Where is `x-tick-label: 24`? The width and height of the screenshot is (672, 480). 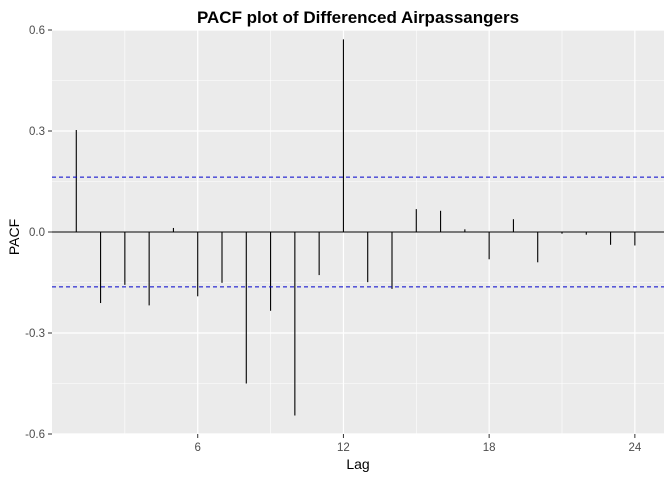
x-tick-label: 24 is located at coordinates (634, 448).